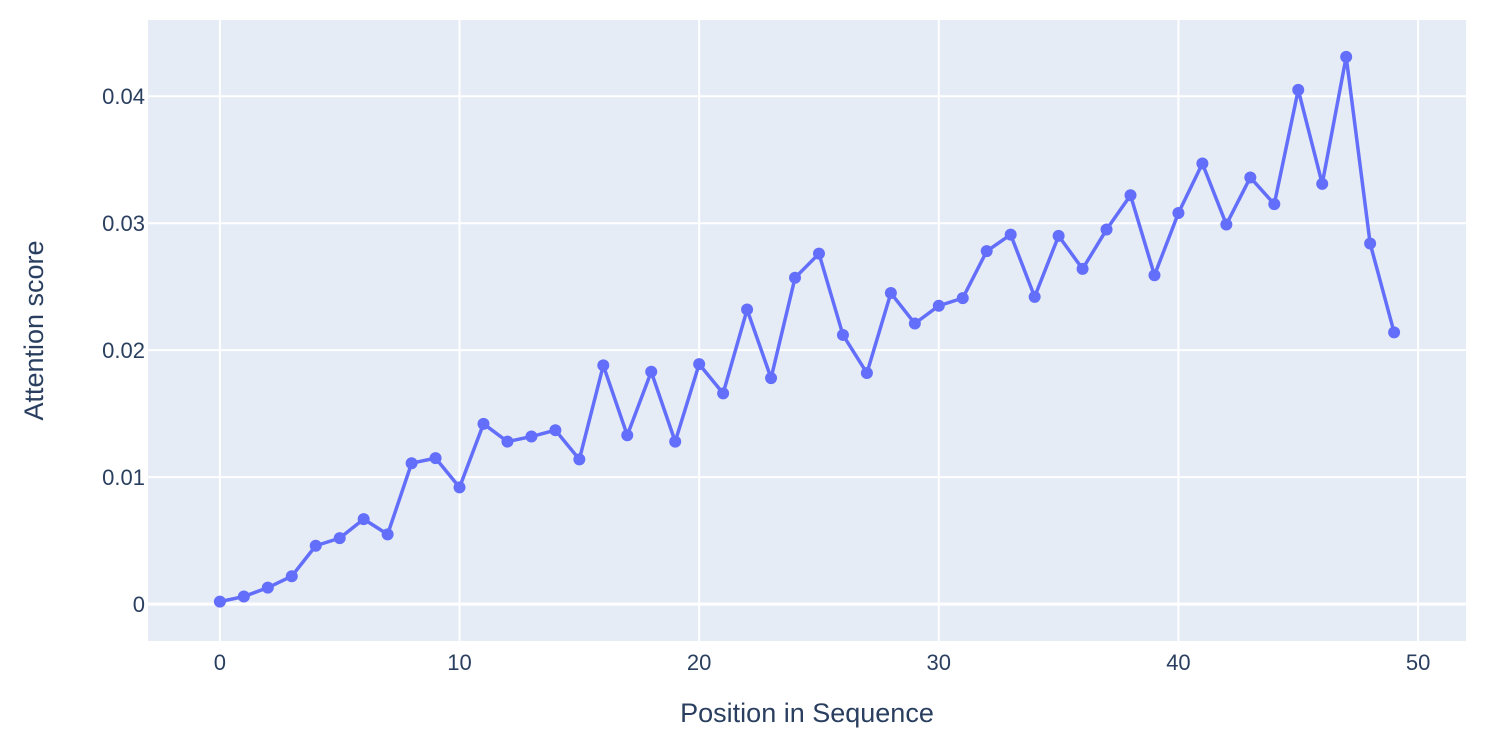  Describe the element at coordinates (939, 662) in the screenshot. I see `x-tick-label: 30` at that location.